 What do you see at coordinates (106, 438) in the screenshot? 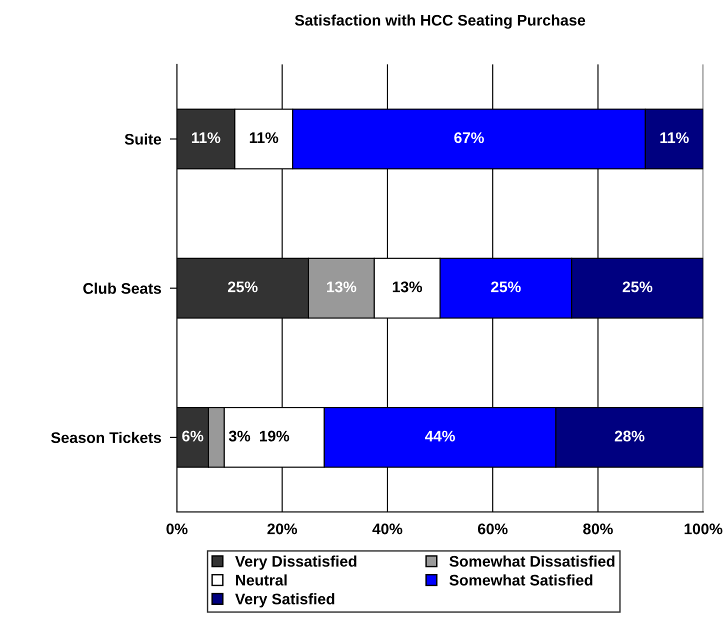
I see `y-tick-label: Season Tickets` at bounding box center [106, 438].